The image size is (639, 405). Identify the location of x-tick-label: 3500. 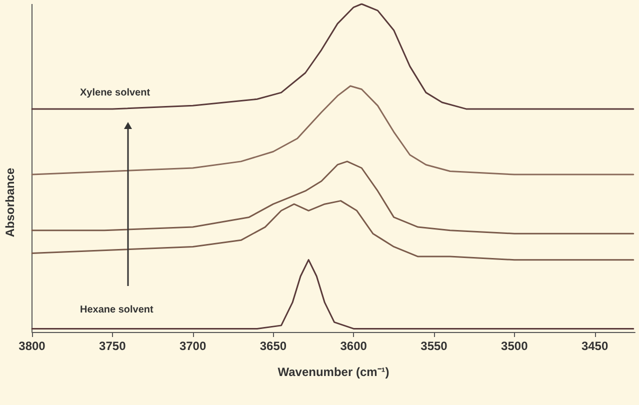
(514, 346).